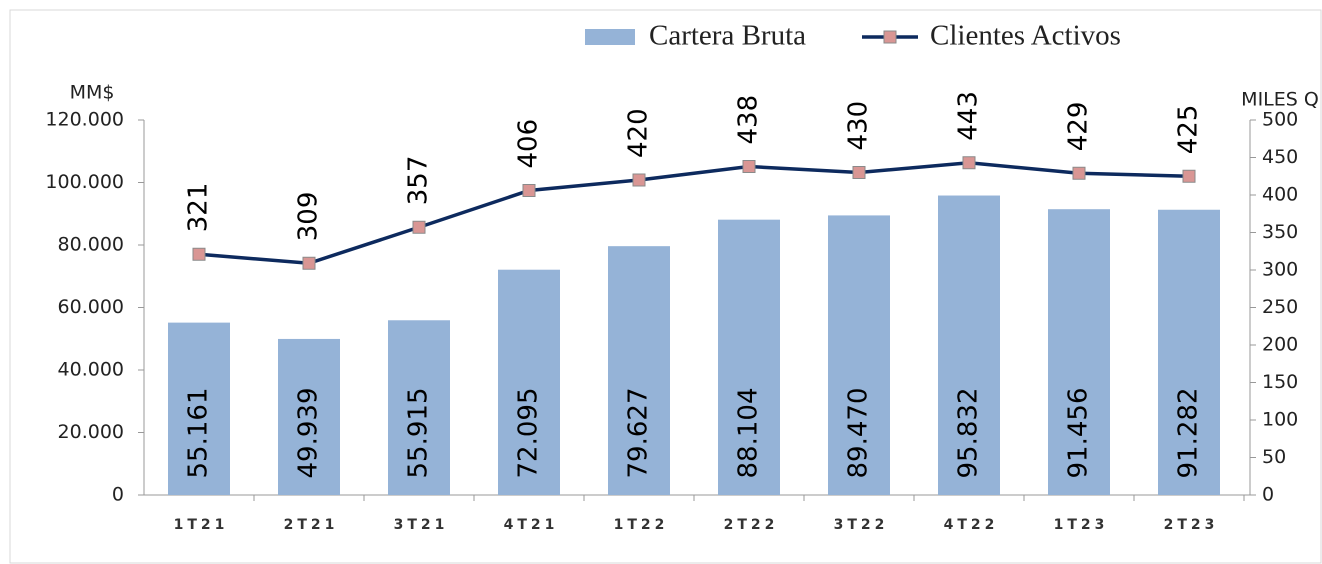 The width and height of the screenshot is (1322, 564). I want to click on y2-tick-label: 300, so click(1280, 270).